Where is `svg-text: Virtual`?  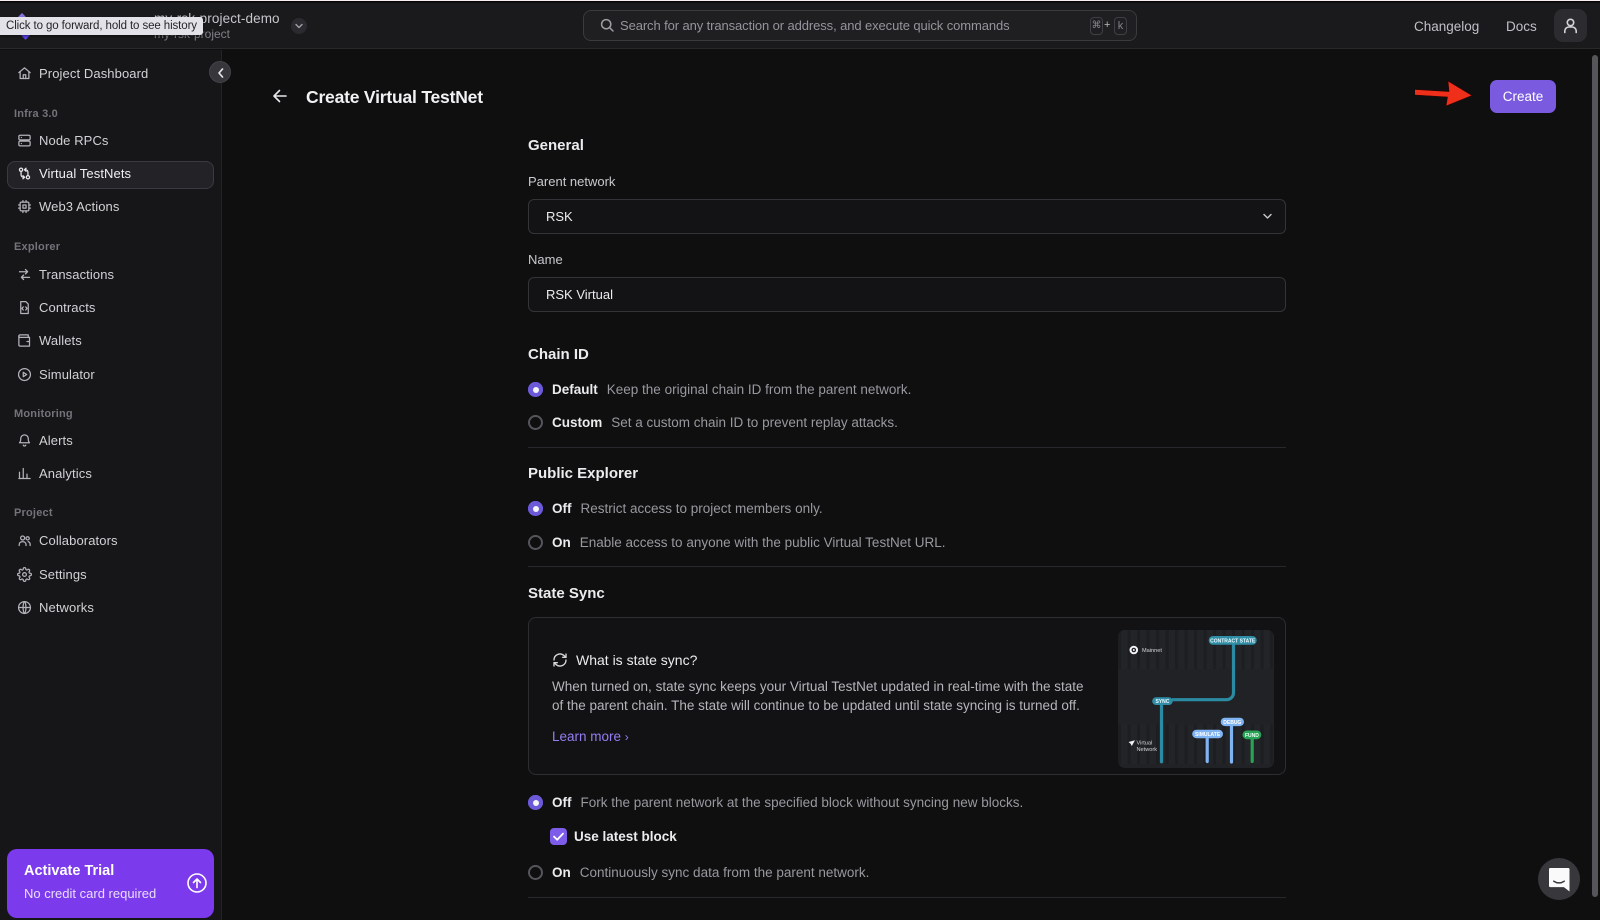
svg-text: Virtual is located at coordinates (1145, 744).